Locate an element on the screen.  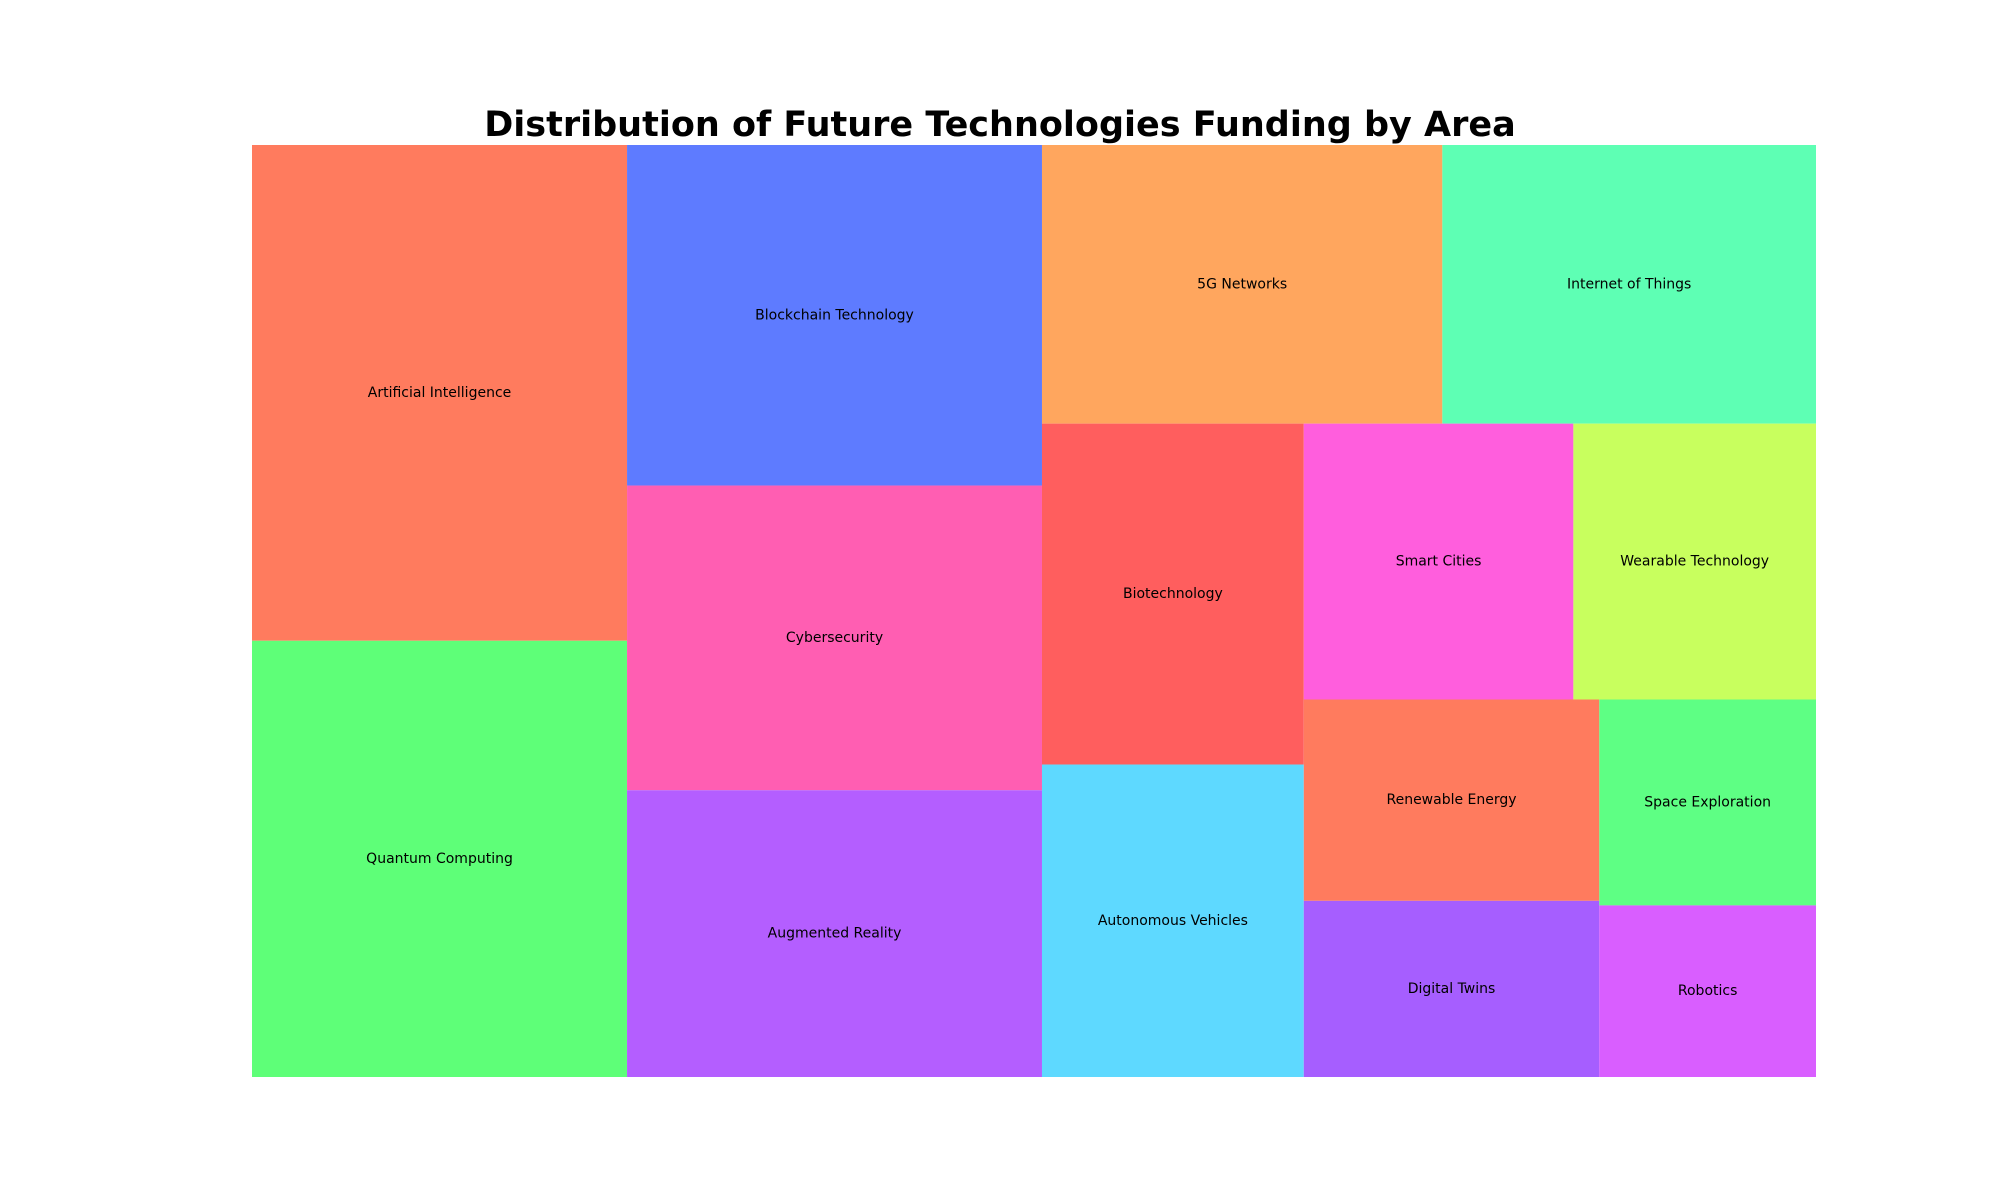
treemap-tile-internet-of-things: Internet of Things is located at coordinates (1629, 284).